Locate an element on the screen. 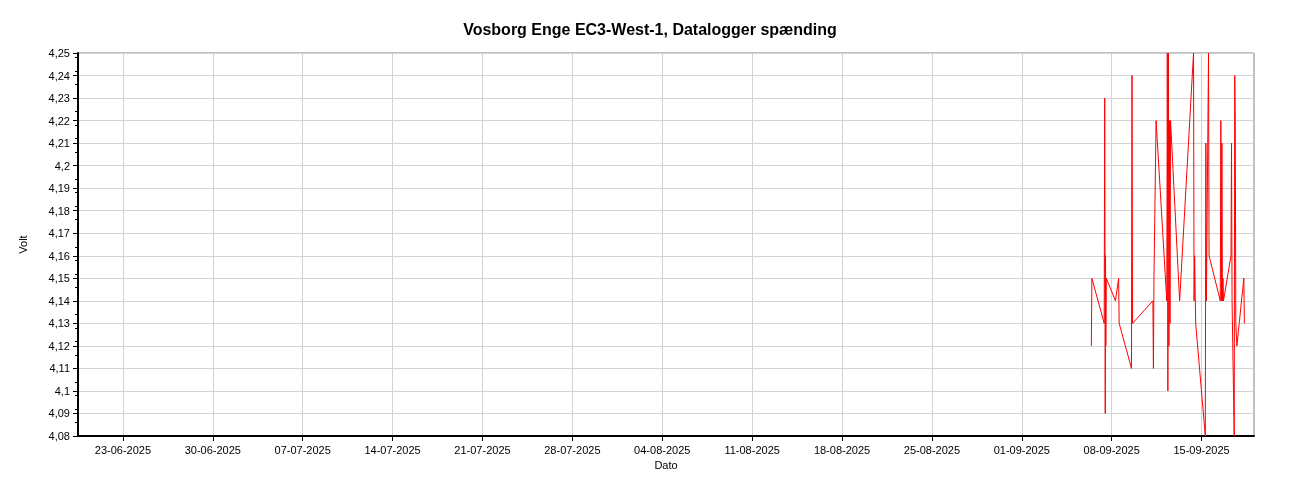 This screenshot has height=500, width=1300. line-series is located at coordinates (1167, 244).